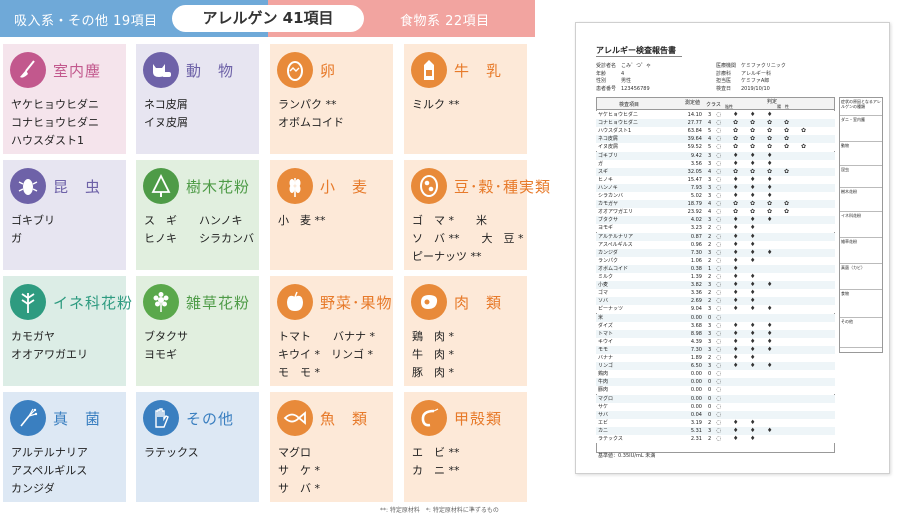 The height and width of the screenshot is (515, 908). I want to click on report-item-value: 14.10, so click(694, 115).